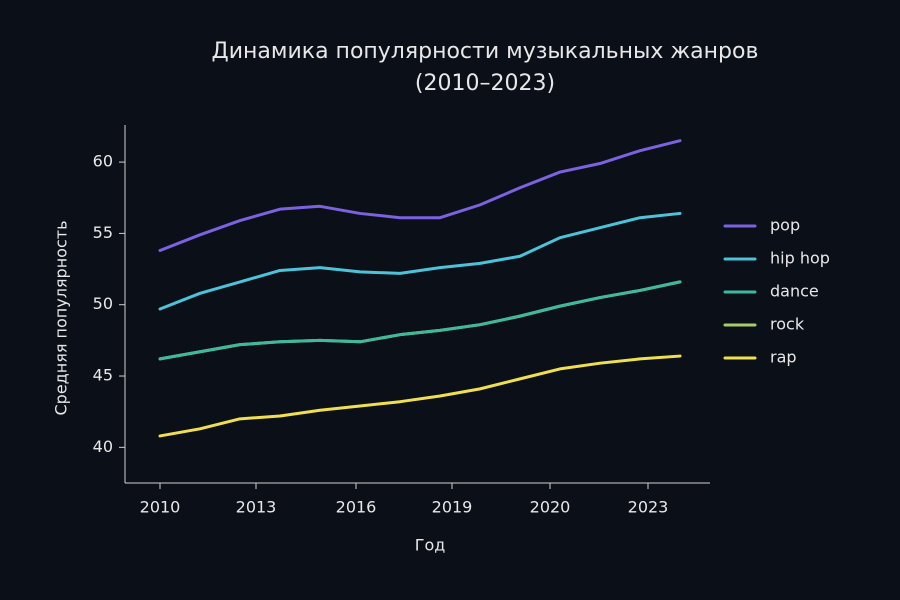 The image size is (900, 600). I want to click on x-tick-label: 2023, so click(648, 507).